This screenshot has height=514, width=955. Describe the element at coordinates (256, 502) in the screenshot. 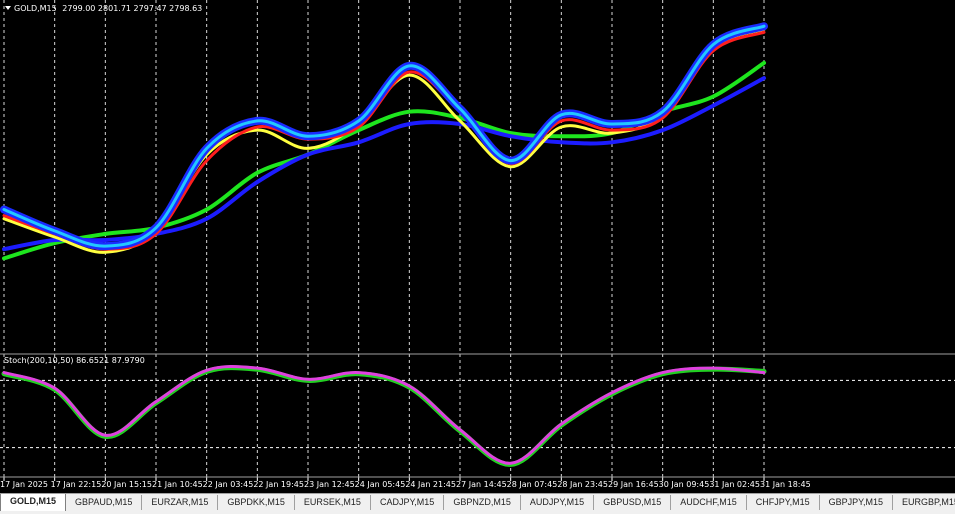

I see `symbol-tab: GBPDKK,M15` at that location.